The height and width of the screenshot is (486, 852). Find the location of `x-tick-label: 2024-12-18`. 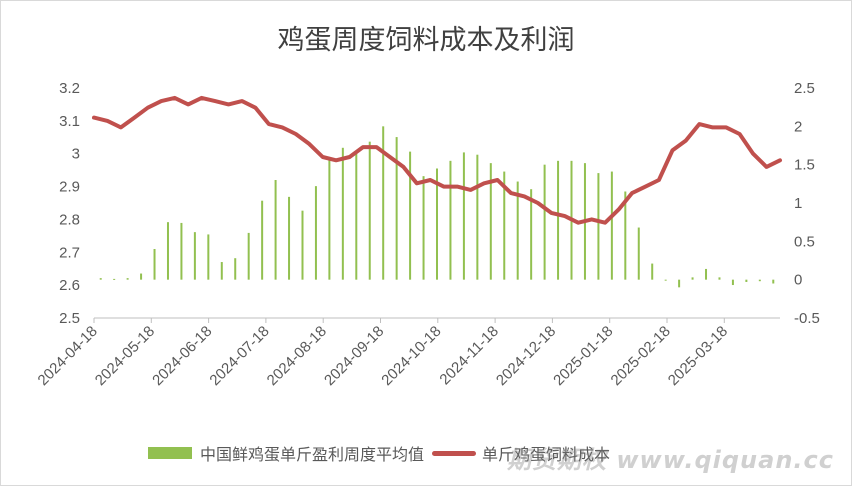

x-tick-label: 2024-12-18 is located at coordinates (526, 356).